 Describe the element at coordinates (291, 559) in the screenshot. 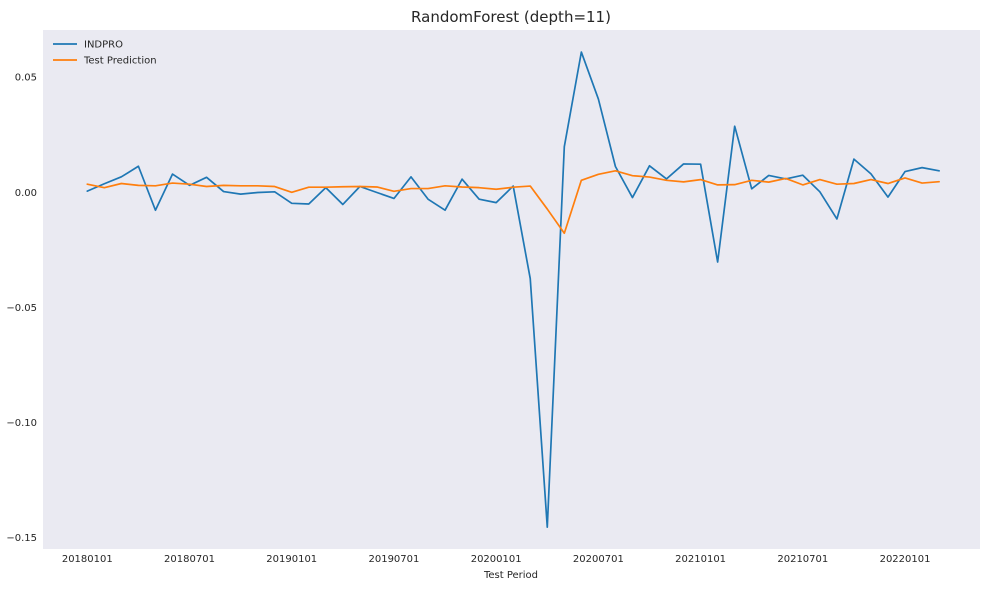

I see `x-tick-label: 20190101` at that location.